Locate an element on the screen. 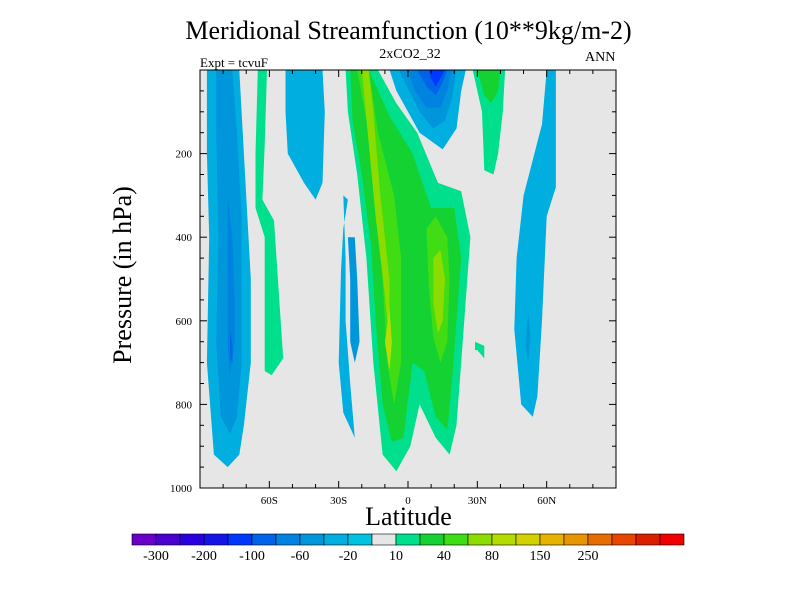  contour-nh-polar-cyan is located at coordinates (535, 243).